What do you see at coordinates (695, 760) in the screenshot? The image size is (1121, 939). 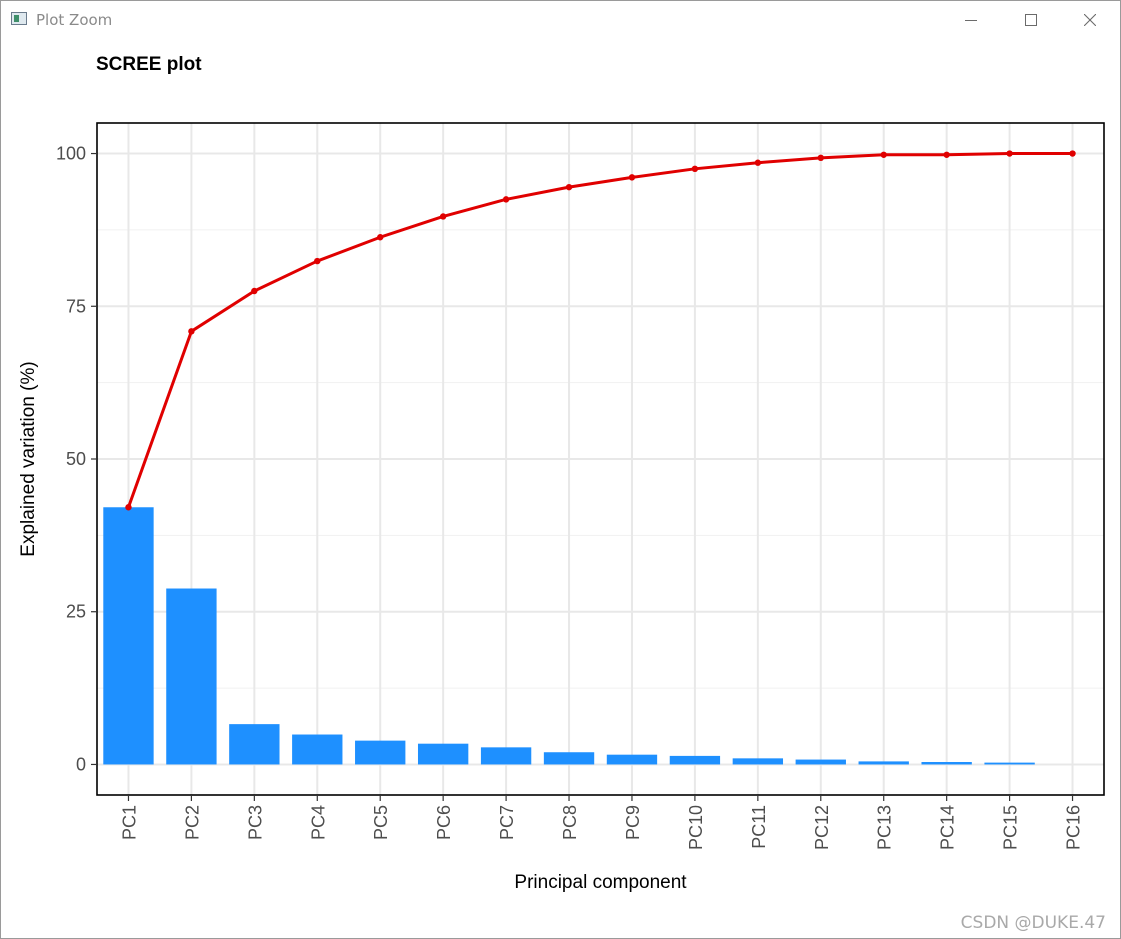 I see `bar-pc10` at bounding box center [695, 760].